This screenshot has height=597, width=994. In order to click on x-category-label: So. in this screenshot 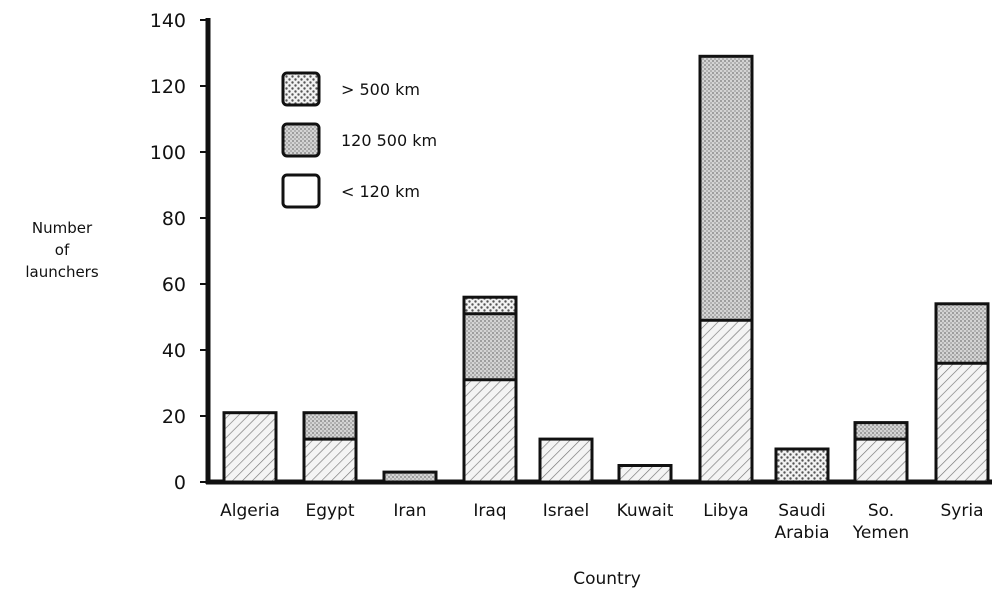, I will do `click(881, 511)`.